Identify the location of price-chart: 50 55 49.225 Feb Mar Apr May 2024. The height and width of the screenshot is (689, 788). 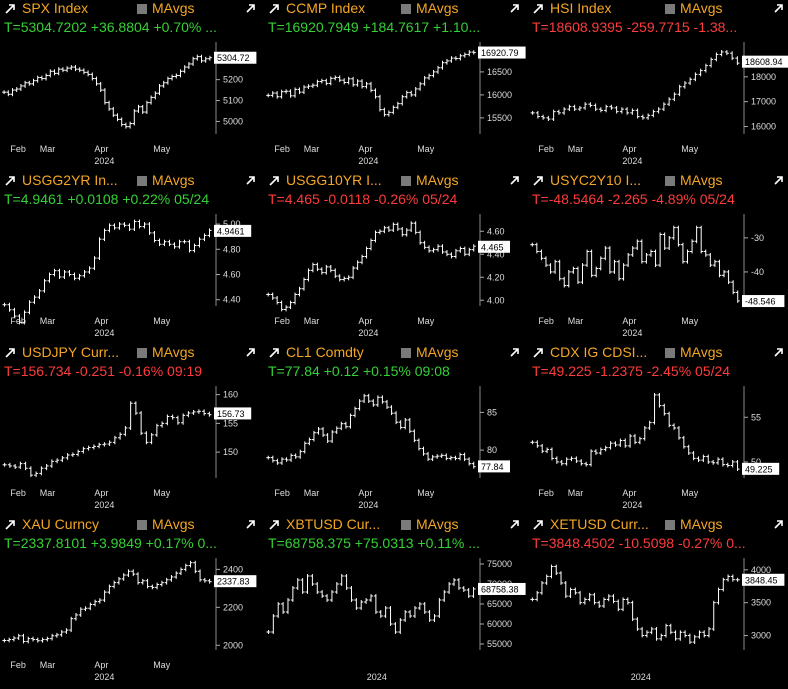
(658, 448).